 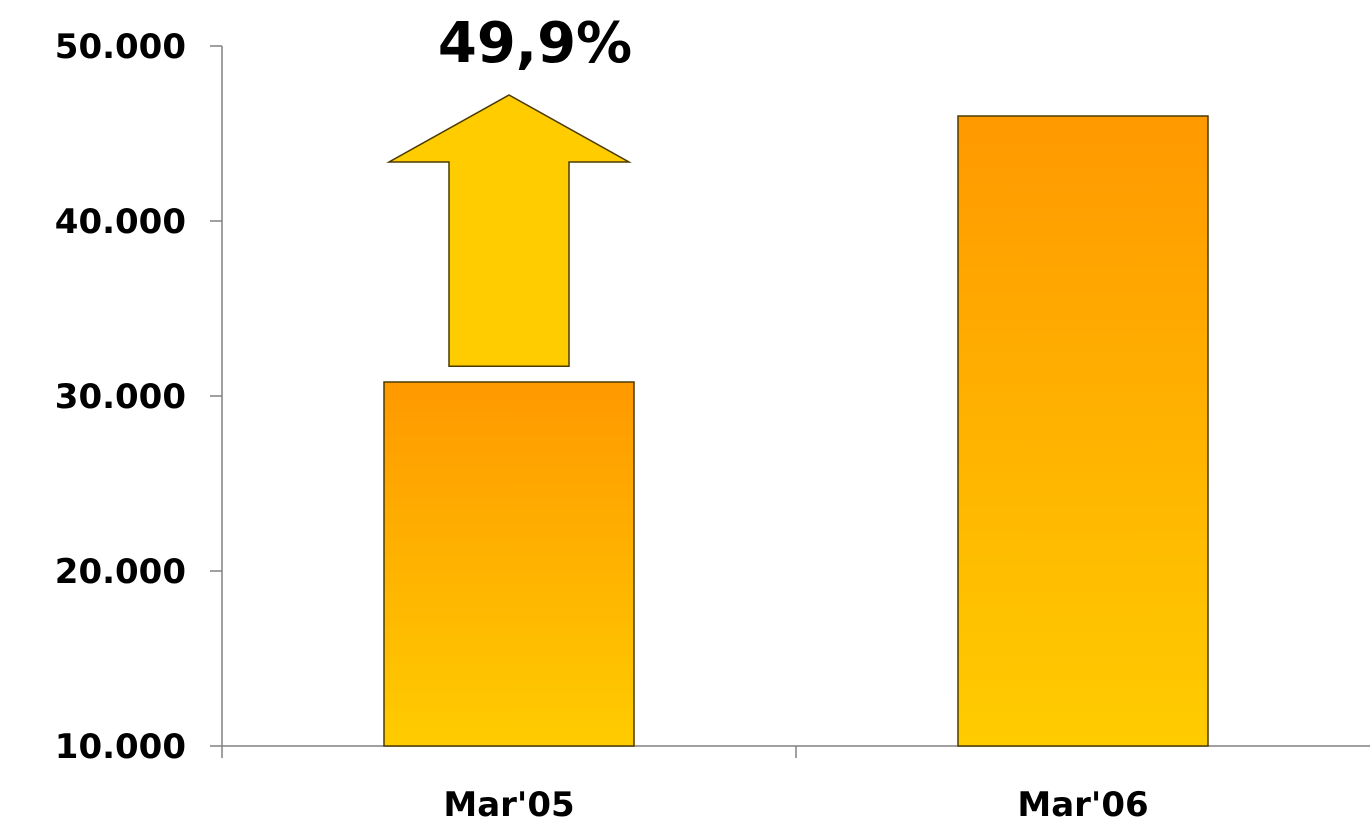 I want to click on x-category-label: Mar'05, so click(x=508, y=804).